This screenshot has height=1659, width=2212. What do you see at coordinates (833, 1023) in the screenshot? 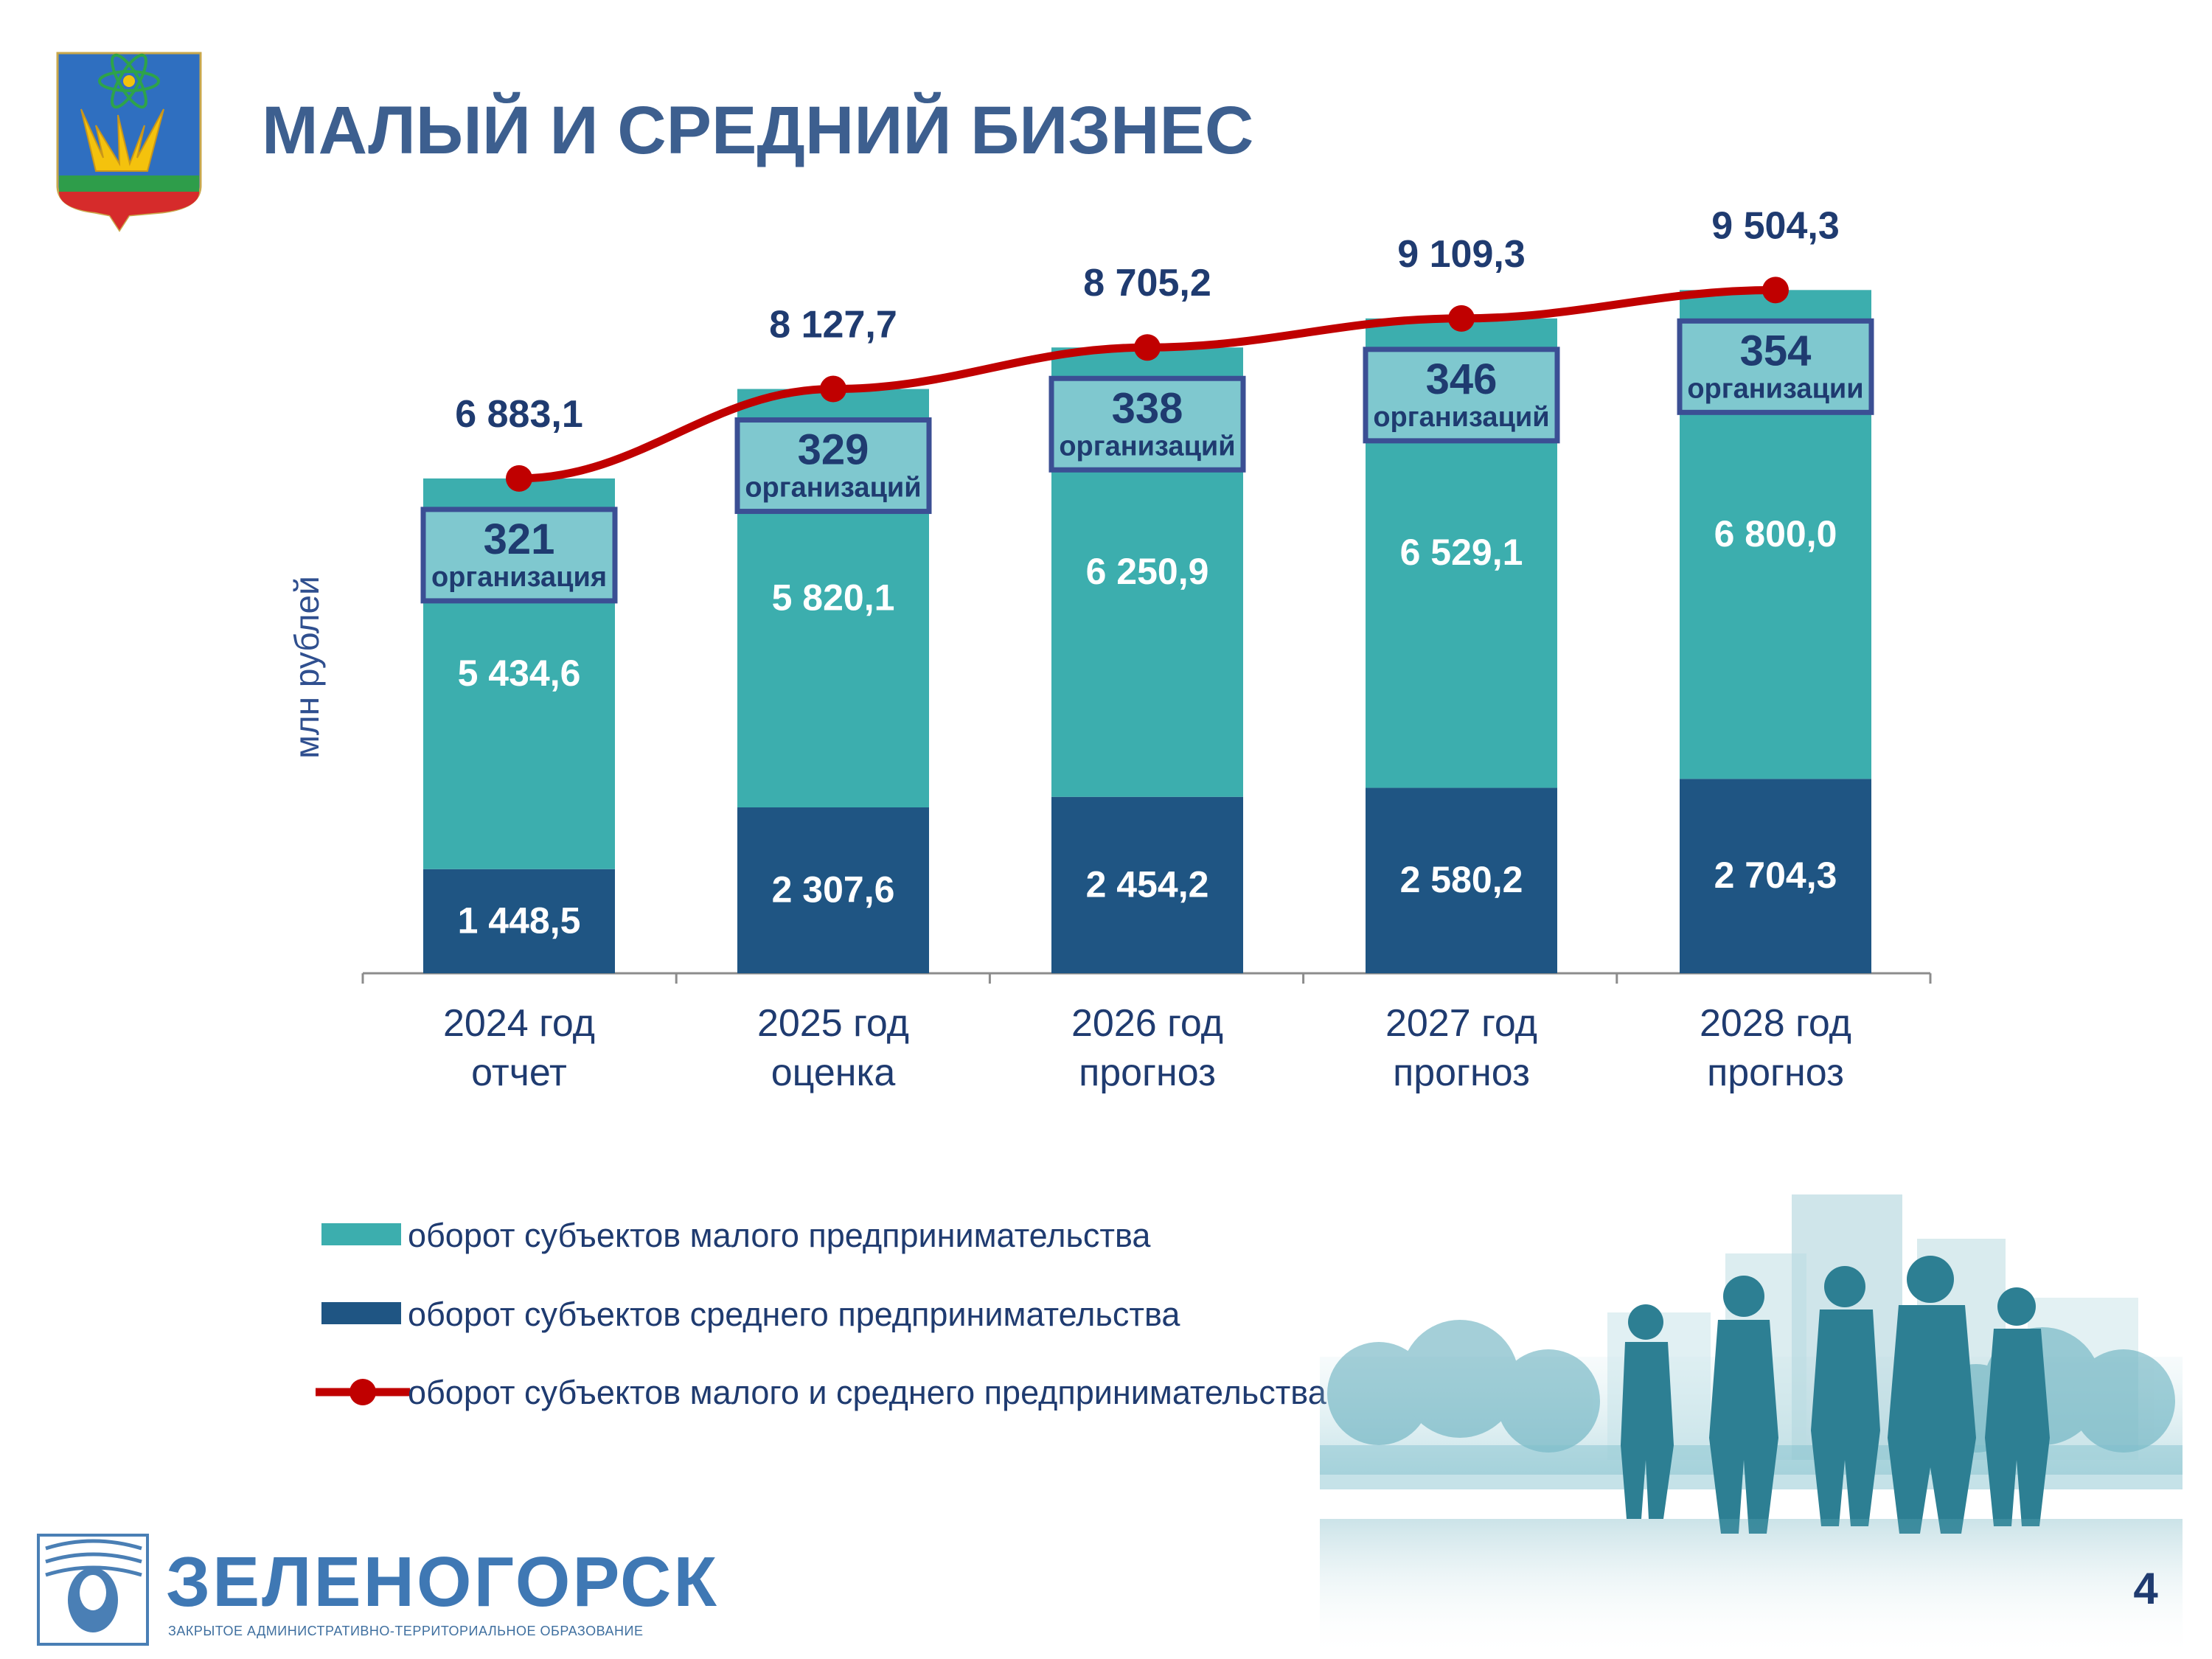
I see `category-label-year: 2025 год` at bounding box center [833, 1023].